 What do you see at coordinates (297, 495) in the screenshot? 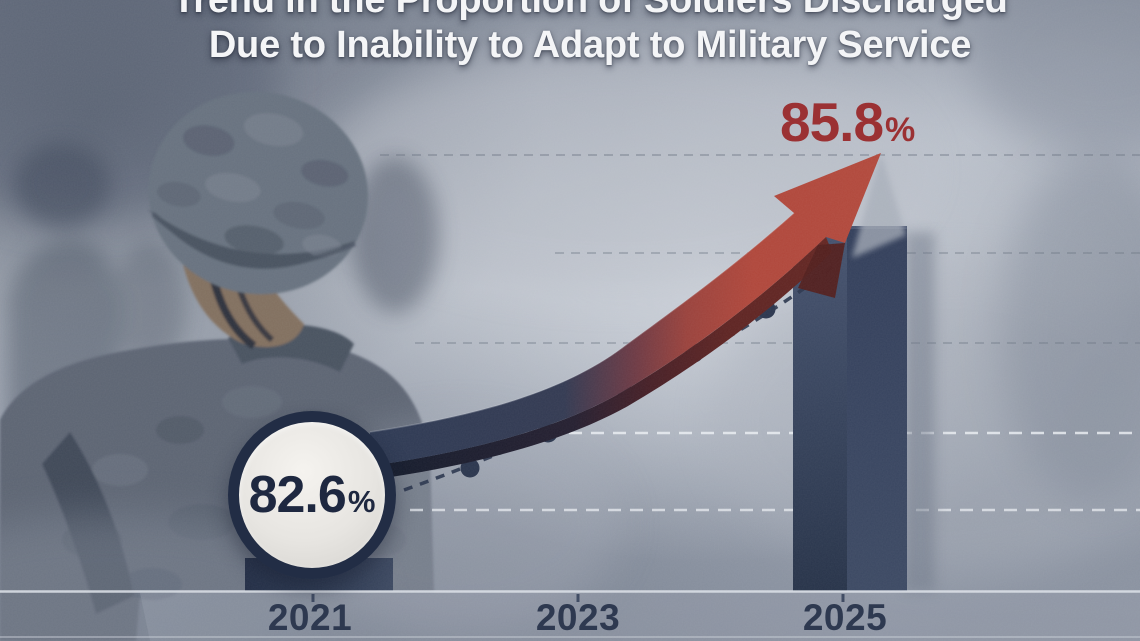
I see `badge-2021-value: 82.6` at bounding box center [297, 495].